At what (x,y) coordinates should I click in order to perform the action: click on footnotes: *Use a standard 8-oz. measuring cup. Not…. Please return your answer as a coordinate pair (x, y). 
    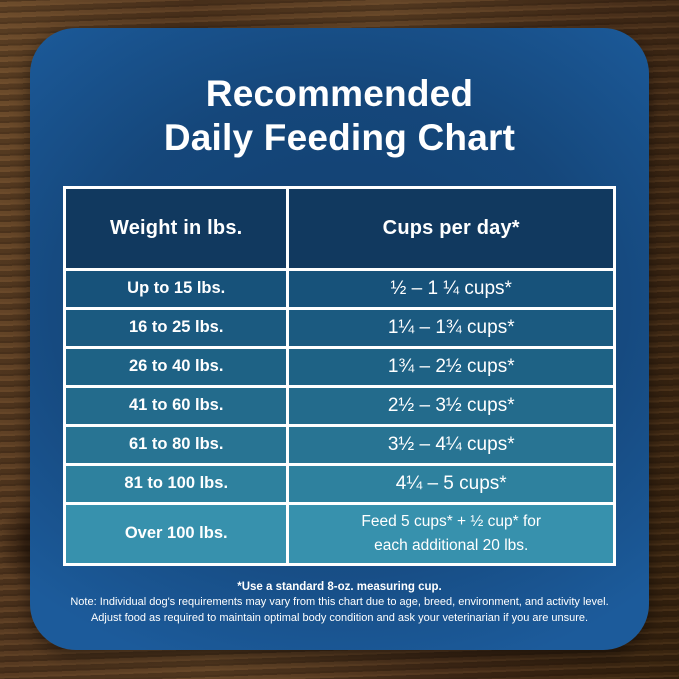
    Looking at the image, I should click on (339, 603).